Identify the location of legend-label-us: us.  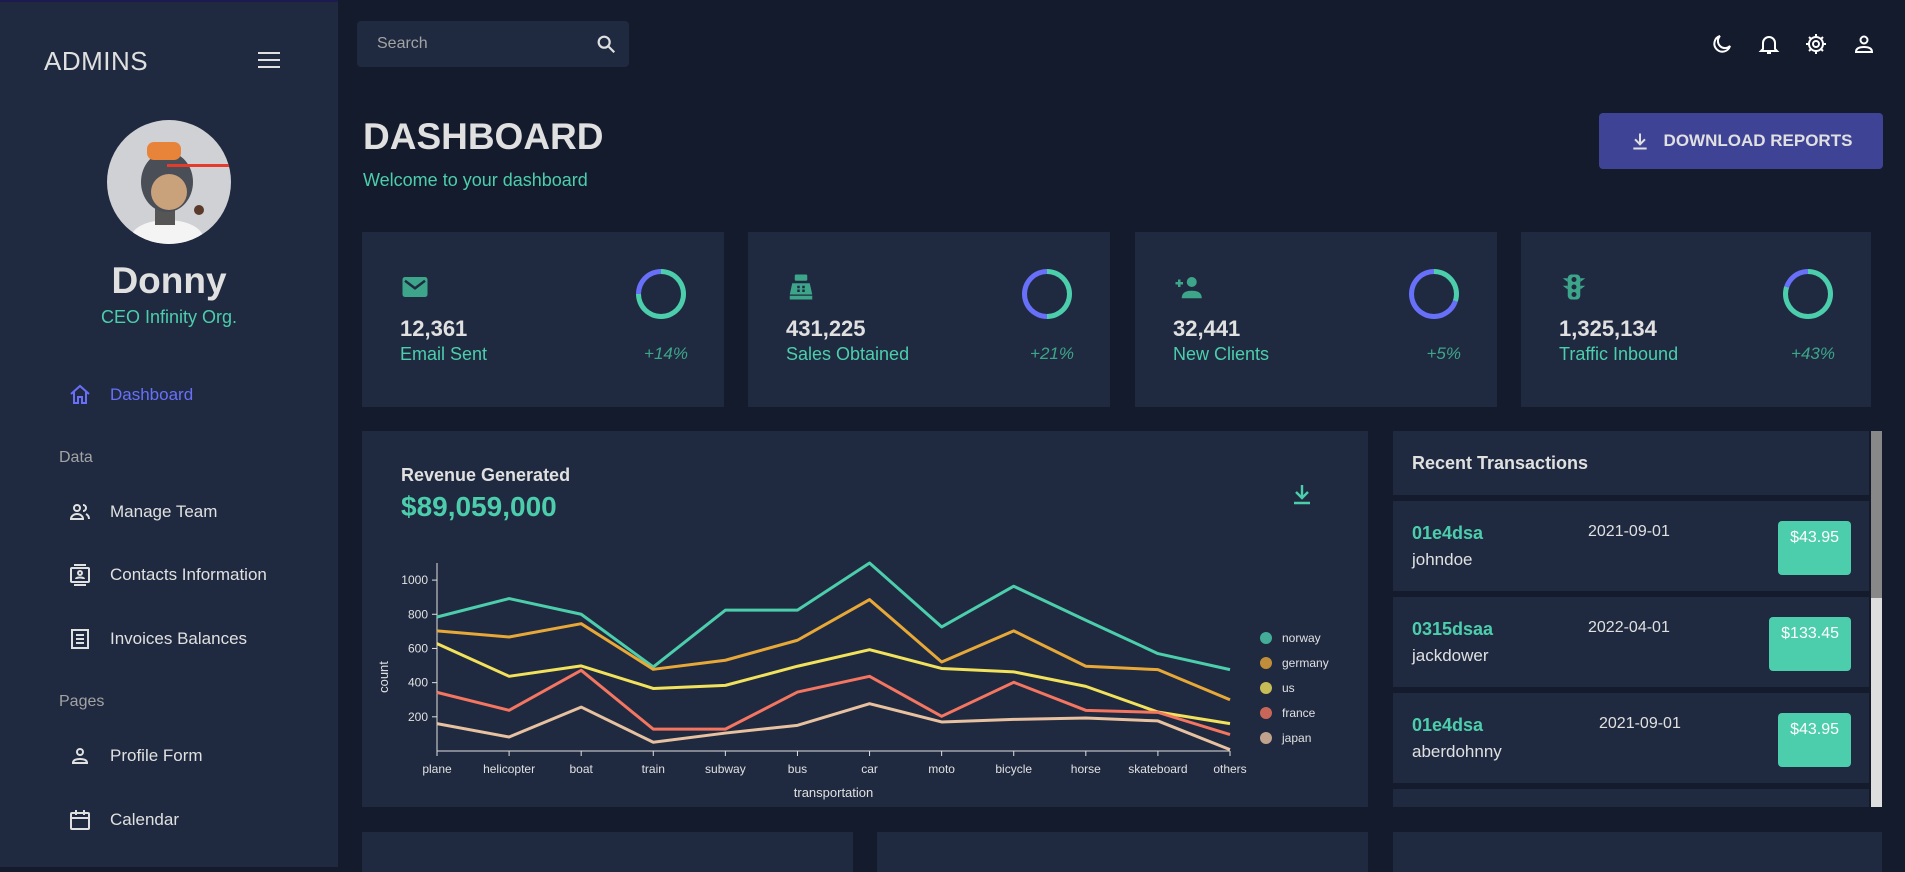
(1288, 688).